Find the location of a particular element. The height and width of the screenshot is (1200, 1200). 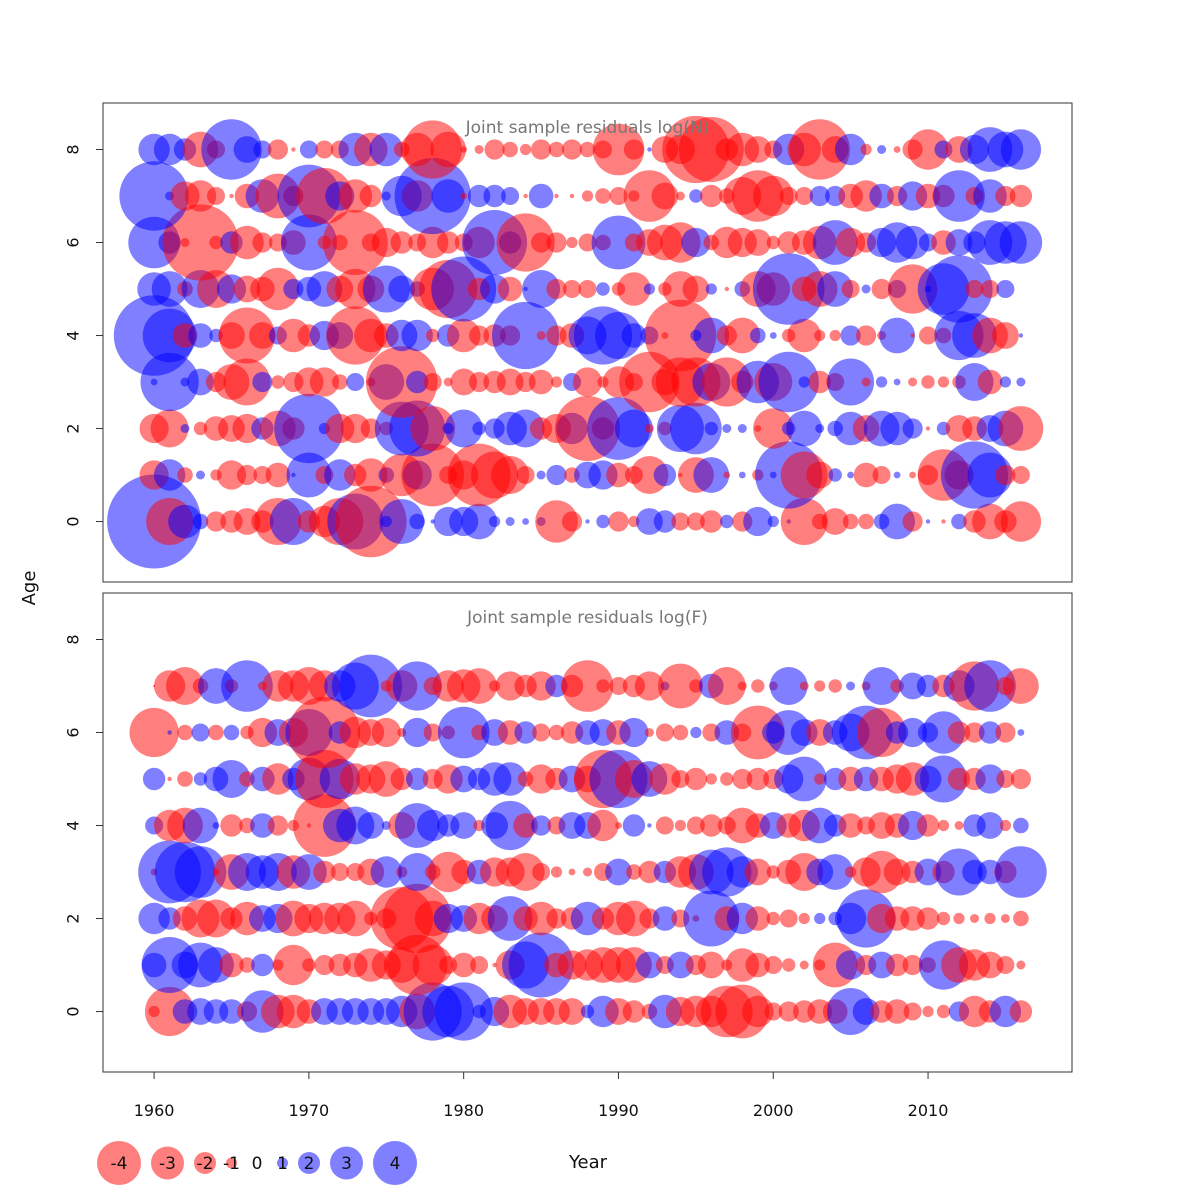

panel-title: Joint sample residuals log(F) is located at coordinates (587, 618).